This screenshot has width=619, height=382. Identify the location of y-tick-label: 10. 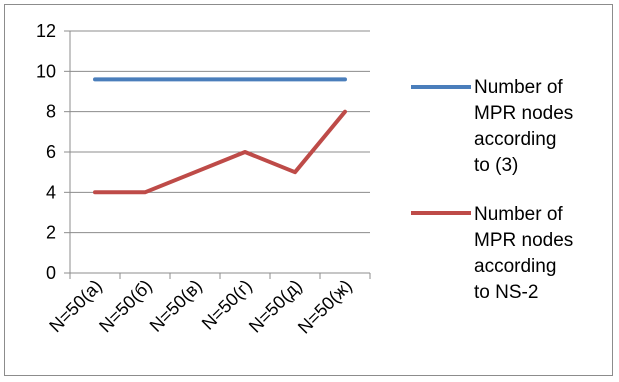
(46, 71).